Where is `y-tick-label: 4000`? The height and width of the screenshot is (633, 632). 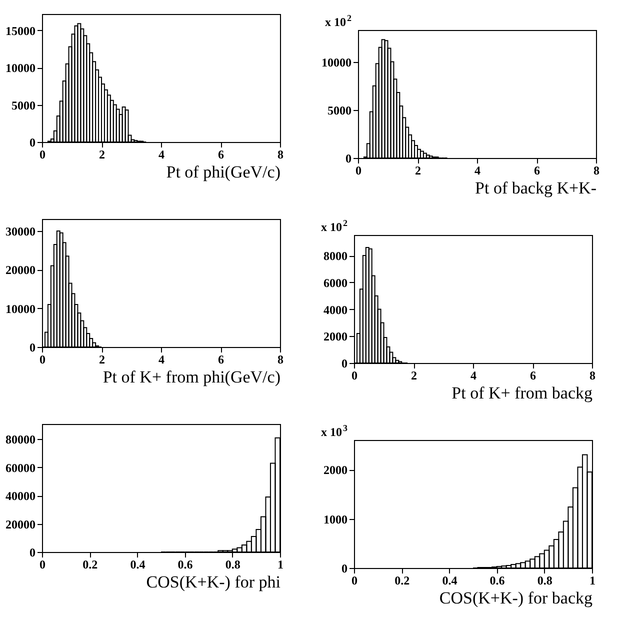
y-tick-label: 4000 is located at coordinates (336, 309).